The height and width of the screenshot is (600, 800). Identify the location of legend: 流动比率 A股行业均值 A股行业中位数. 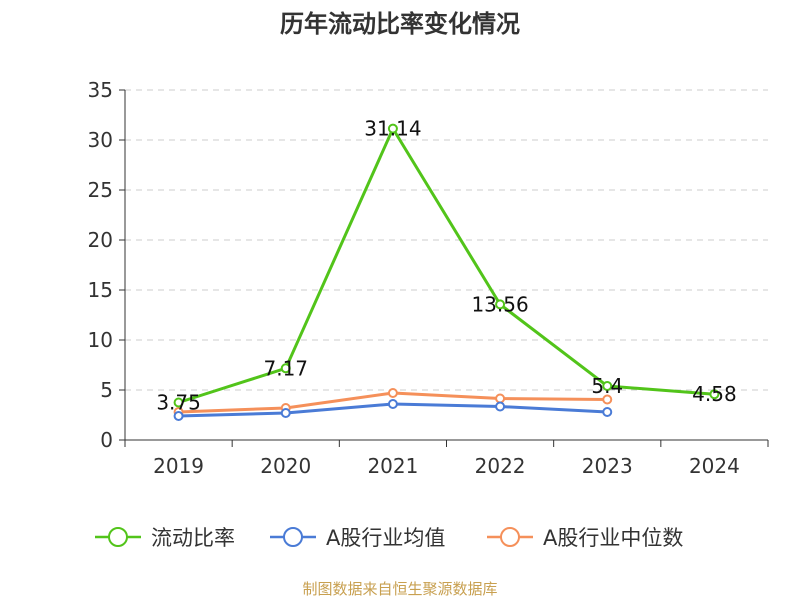
(389, 538).